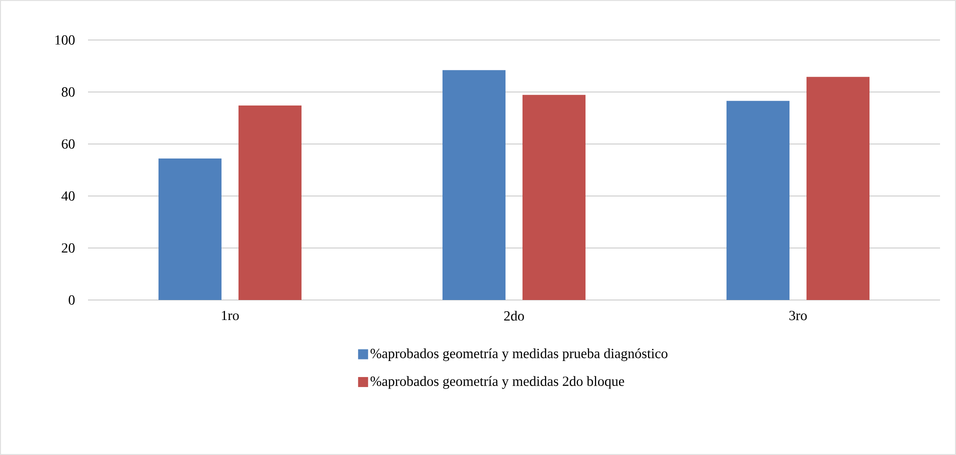 The height and width of the screenshot is (455, 956). I want to click on y-tick-label: 80, so click(68, 92).